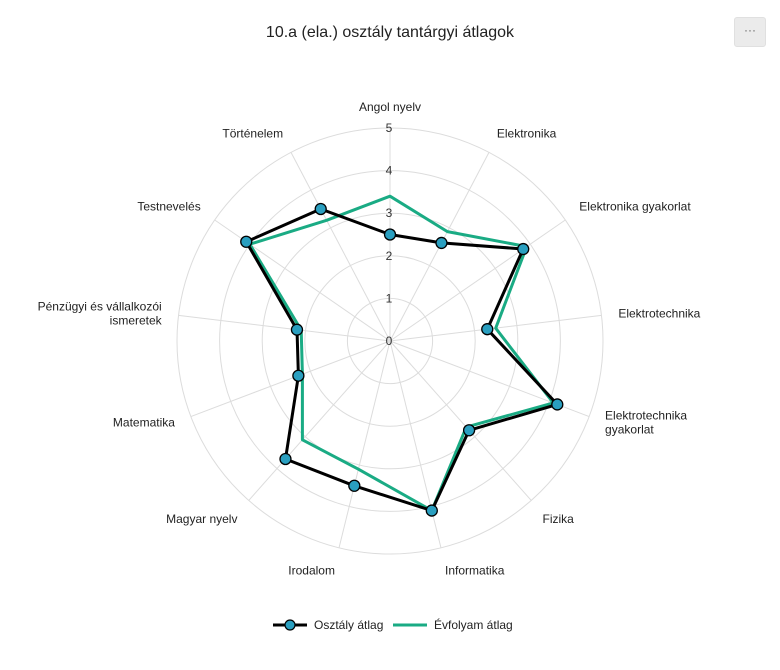  I want to click on axis-label: Pénzügyi és vállalkozói ismeretek, so click(100, 313).